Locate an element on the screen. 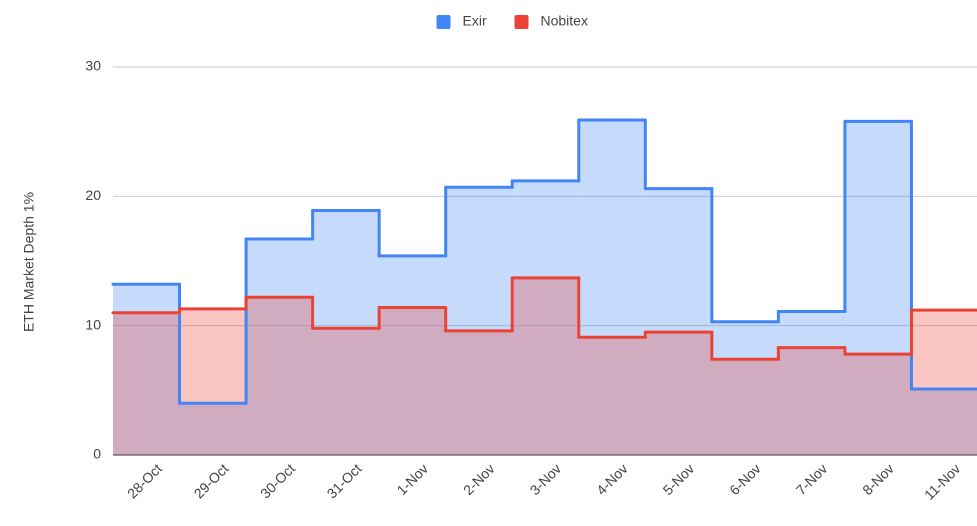 The width and height of the screenshot is (977, 526). x-tick-label: 7-Nov is located at coordinates (812, 479).